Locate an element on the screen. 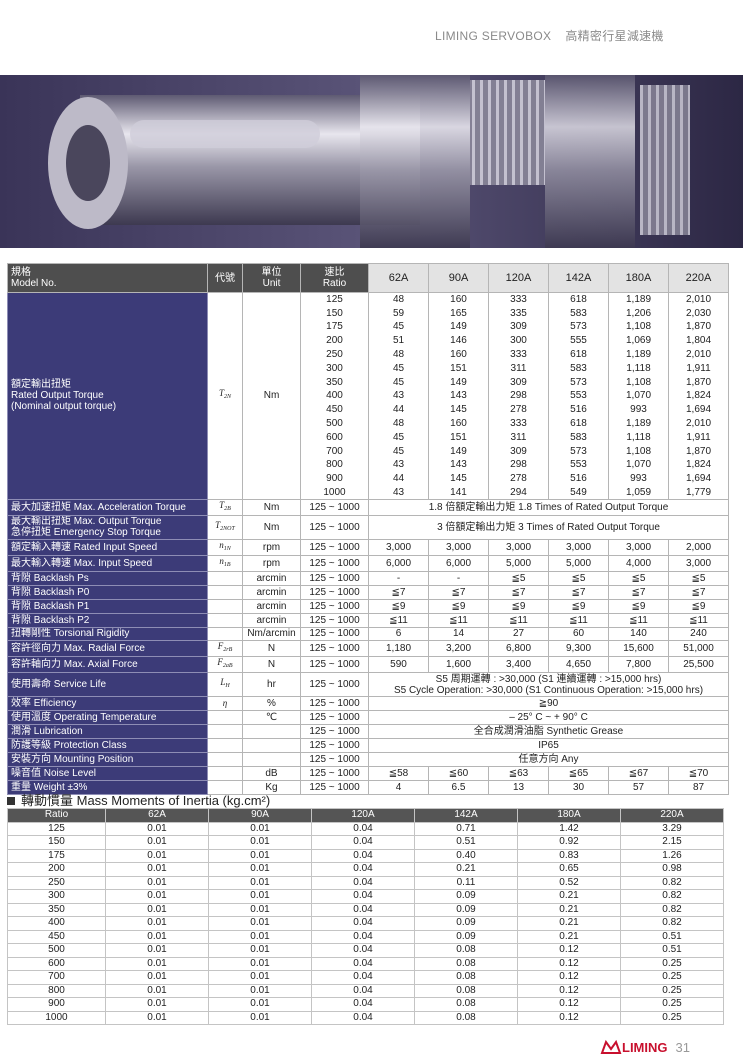 Image resolution: width=743 pixels, height=1060 pixels. unit-cell is located at coordinates (271, 745).